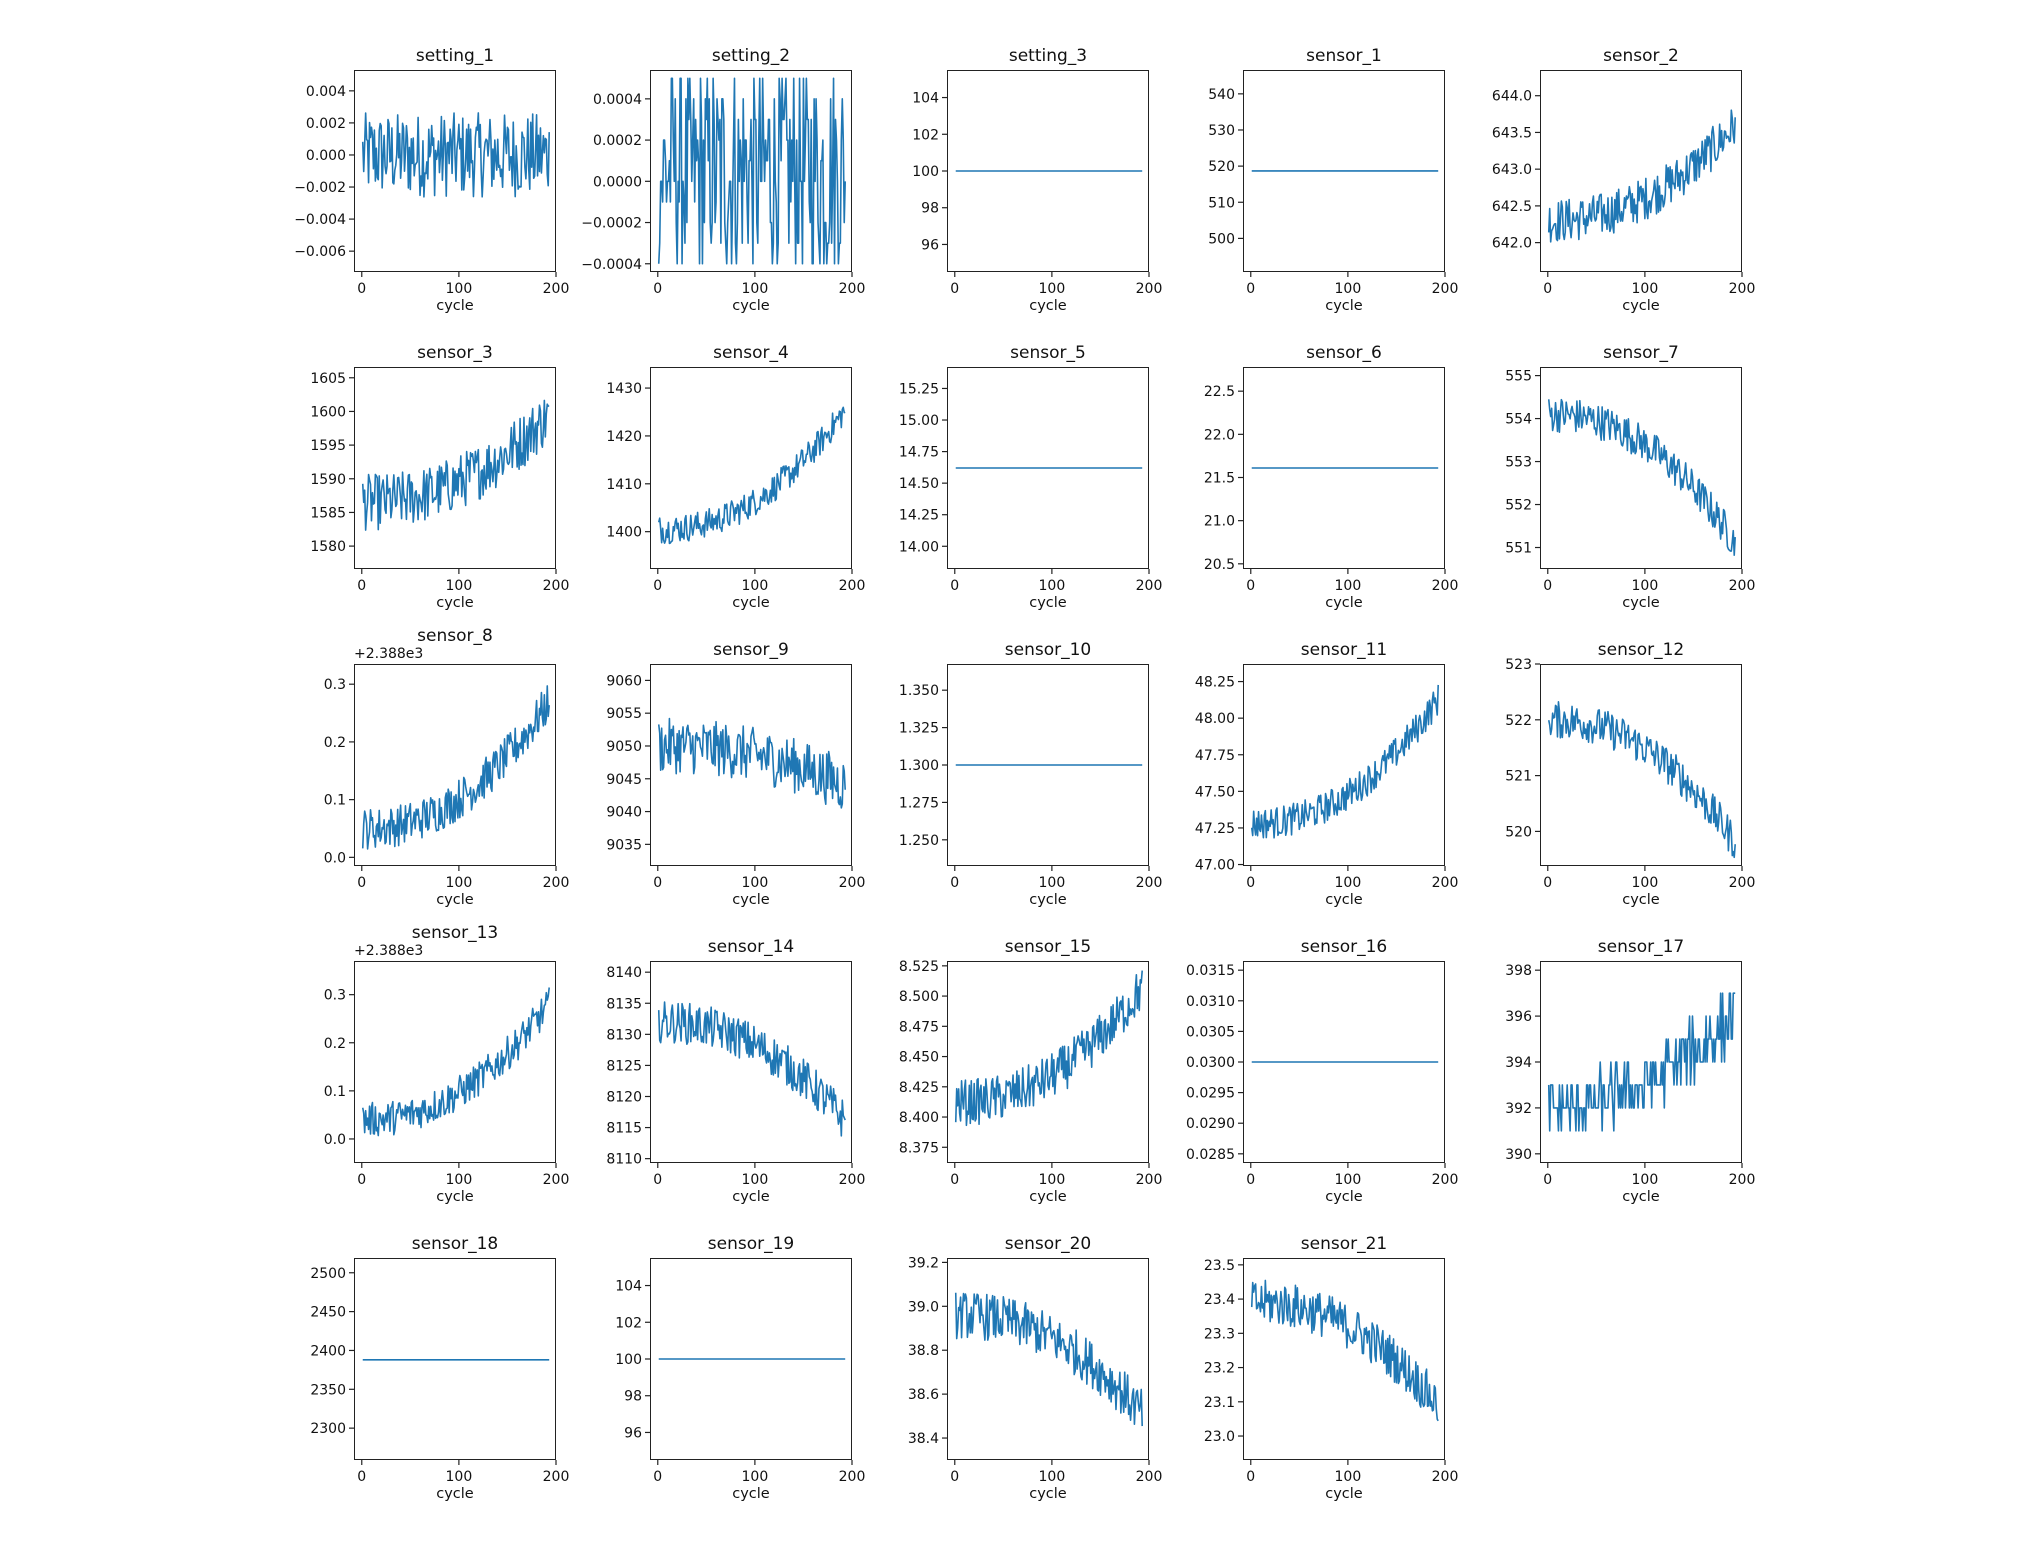 Image resolution: width=2039 pixels, height=1553 pixels. Describe the element at coordinates (1030, 787) in the screenshot. I see `line-plot: 1.250 1.275 1.300 1.325 1.350 0 100 200` at that location.